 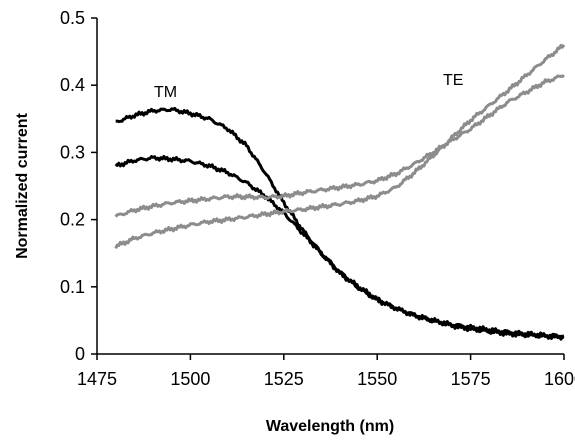 I want to click on x-ticks: 1475 1500 1525 1550 1575 1600, so click(x=326, y=371).